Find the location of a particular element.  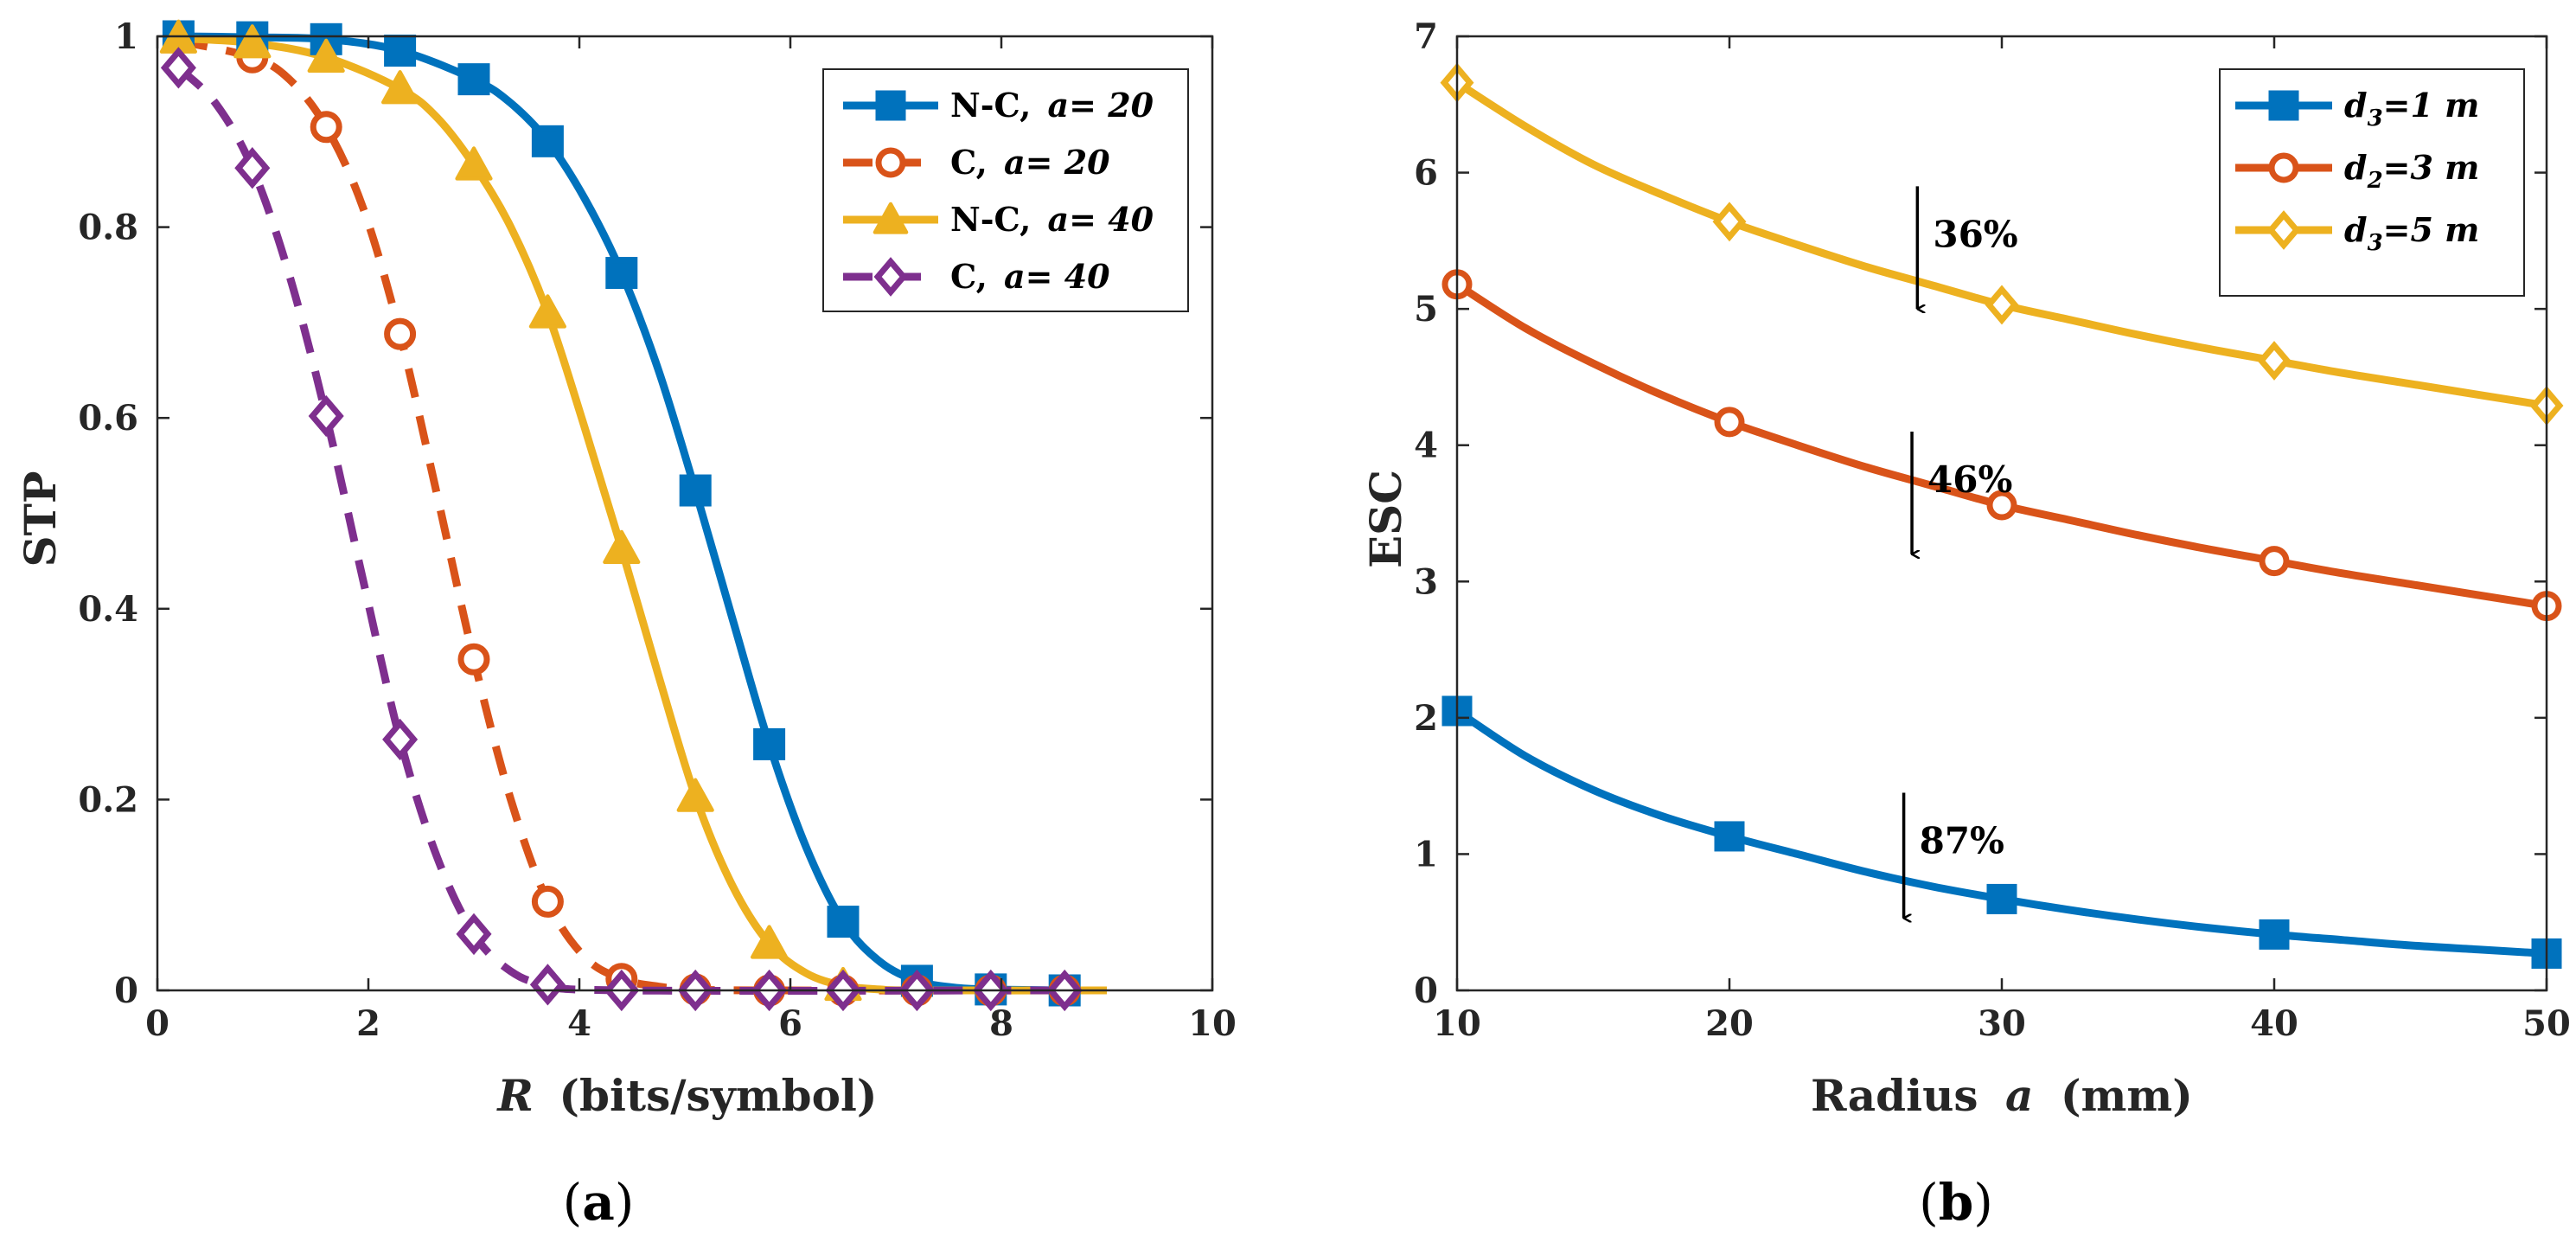

panel-b-xtick-label: 30 is located at coordinates (2002, 1023).